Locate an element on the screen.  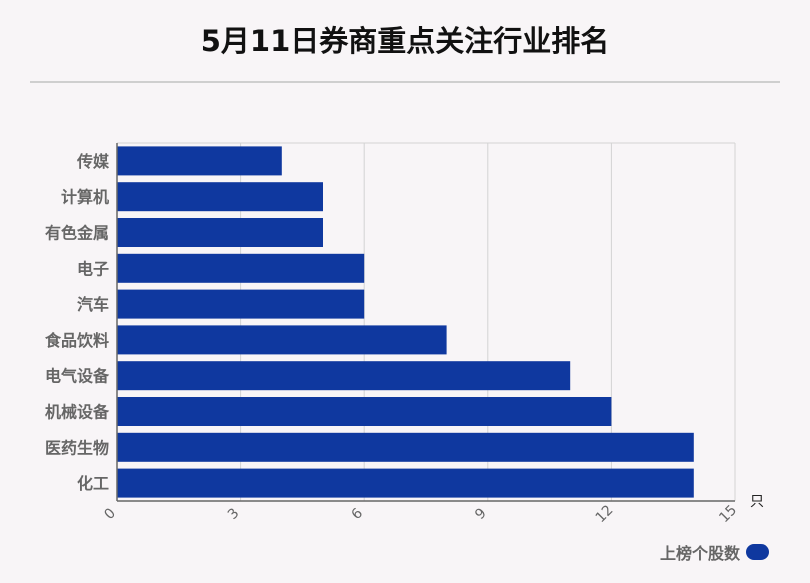
x-axis-unit: 只 is located at coordinates (757, 502).